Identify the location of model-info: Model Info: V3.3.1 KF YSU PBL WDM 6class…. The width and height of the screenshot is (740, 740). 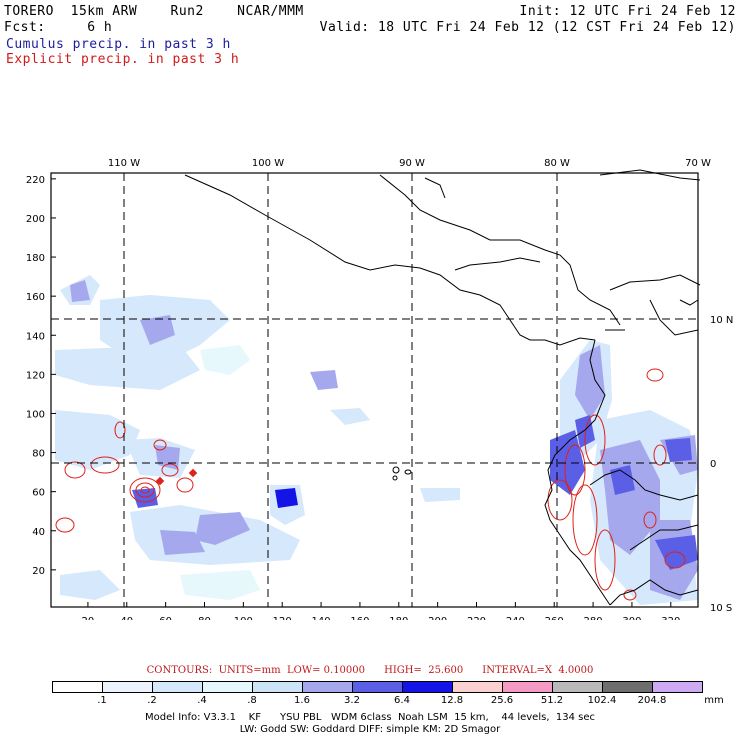
(370, 717).